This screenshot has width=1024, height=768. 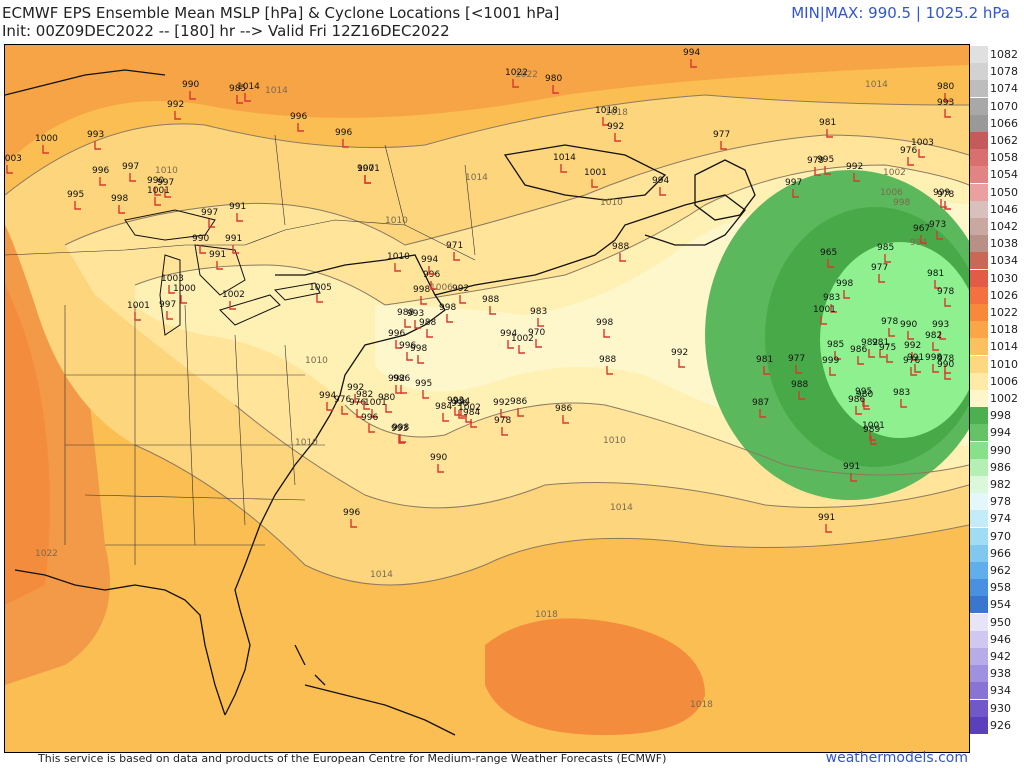 I want to click on colorbar-label: 1022, so click(x=1004, y=312).